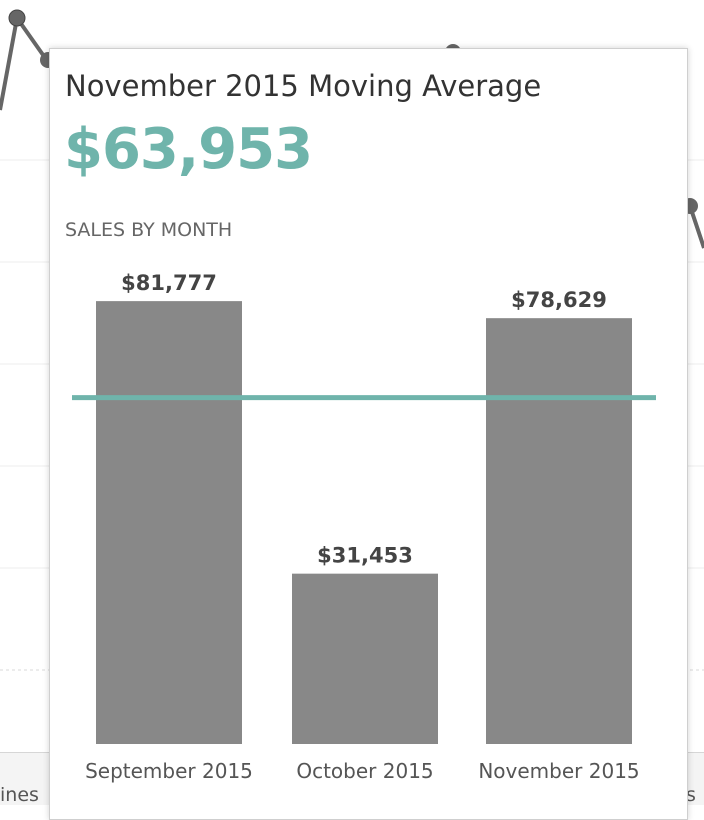 The height and width of the screenshot is (820, 704). What do you see at coordinates (169, 771) in the screenshot?
I see `category-label: September 2015` at bounding box center [169, 771].